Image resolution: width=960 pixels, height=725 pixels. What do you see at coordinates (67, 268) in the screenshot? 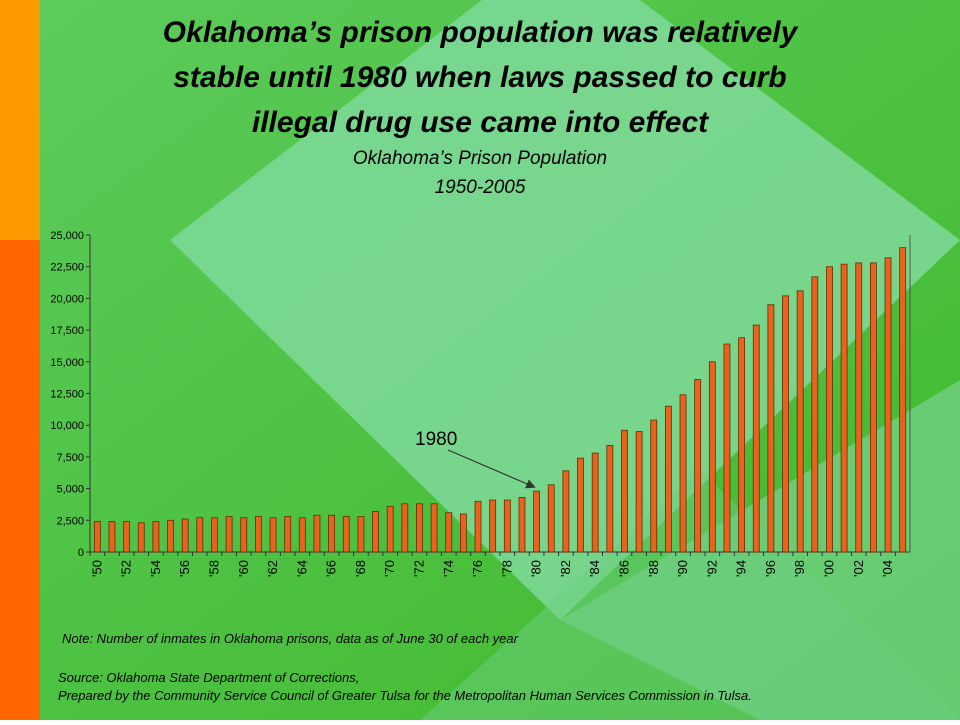
I see `y-tick-label: 22,500` at bounding box center [67, 268].